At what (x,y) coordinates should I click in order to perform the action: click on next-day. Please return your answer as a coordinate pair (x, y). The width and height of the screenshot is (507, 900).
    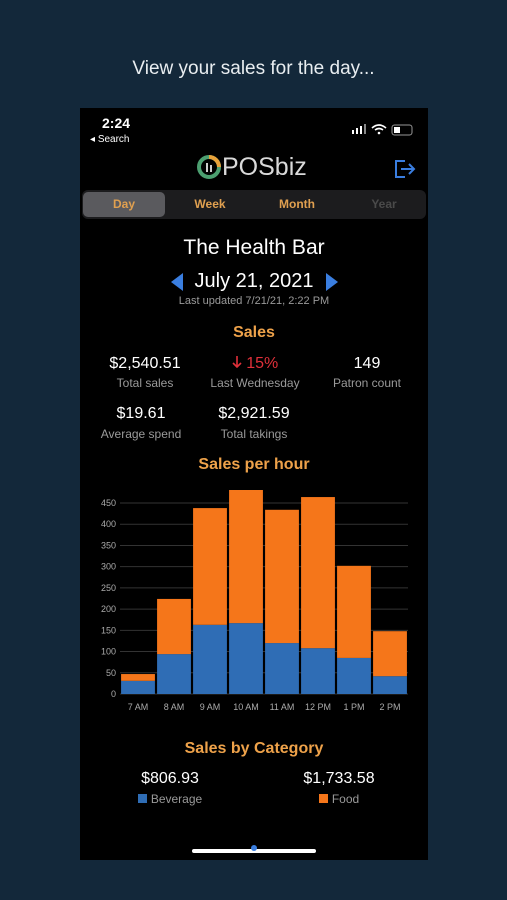
    Looking at the image, I should click on (332, 282).